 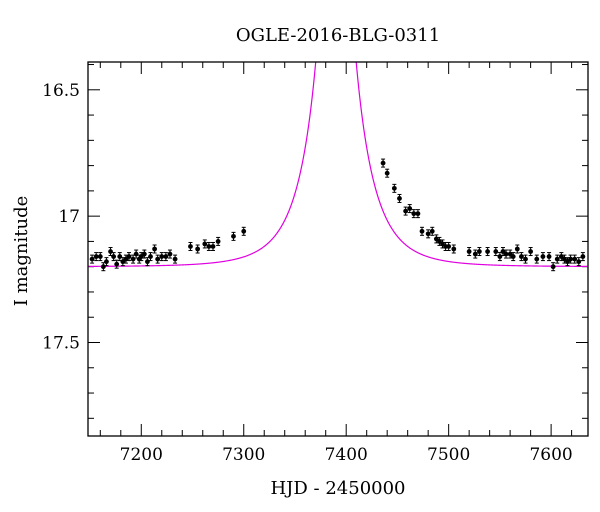 What do you see at coordinates (338, 35) in the screenshot?
I see `chart-title: OGLE-2016-BLG-0311` at bounding box center [338, 35].